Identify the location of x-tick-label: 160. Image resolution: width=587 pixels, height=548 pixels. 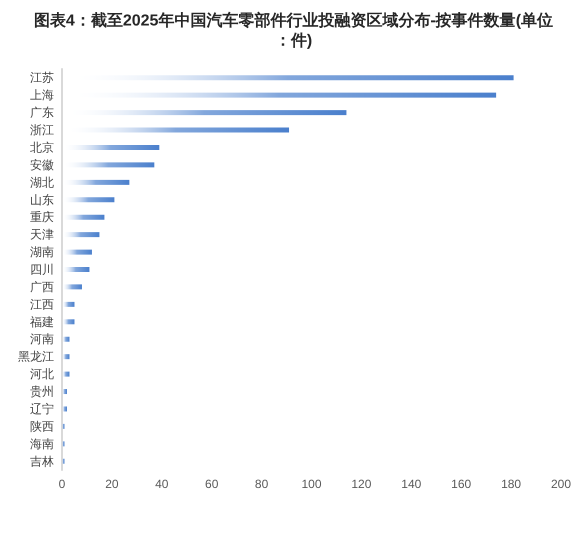
(461, 484).